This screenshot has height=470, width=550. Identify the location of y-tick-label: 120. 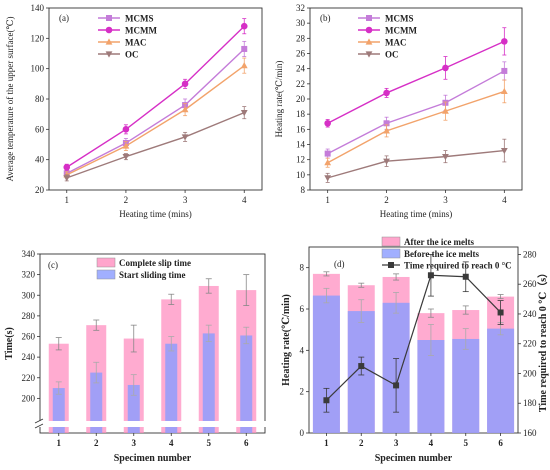
(38, 38).